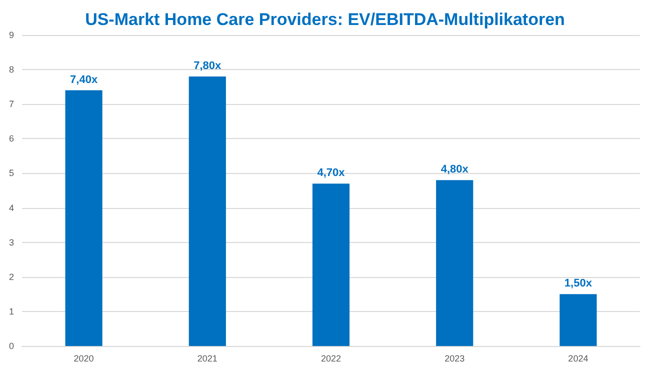  Describe the element at coordinates (578, 359) in the screenshot. I see `x-tick-label: 2024` at that location.